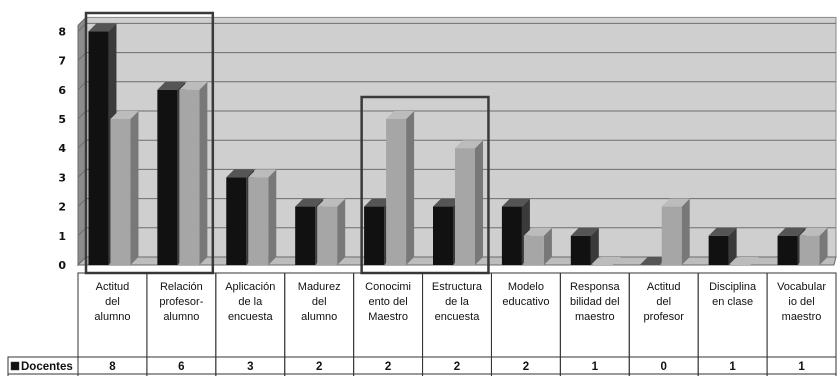  I want to click on x-tick-label: ento del, so click(388, 302).